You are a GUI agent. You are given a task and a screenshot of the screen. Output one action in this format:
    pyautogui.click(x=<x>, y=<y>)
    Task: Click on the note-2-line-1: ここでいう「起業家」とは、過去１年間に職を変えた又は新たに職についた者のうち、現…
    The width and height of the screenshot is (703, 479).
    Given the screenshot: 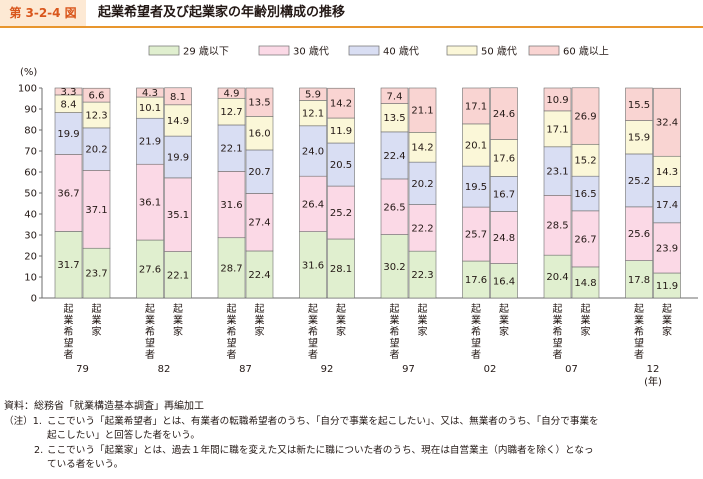 What is the action you would take?
    pyautogui.click(x=320, y=450)
    